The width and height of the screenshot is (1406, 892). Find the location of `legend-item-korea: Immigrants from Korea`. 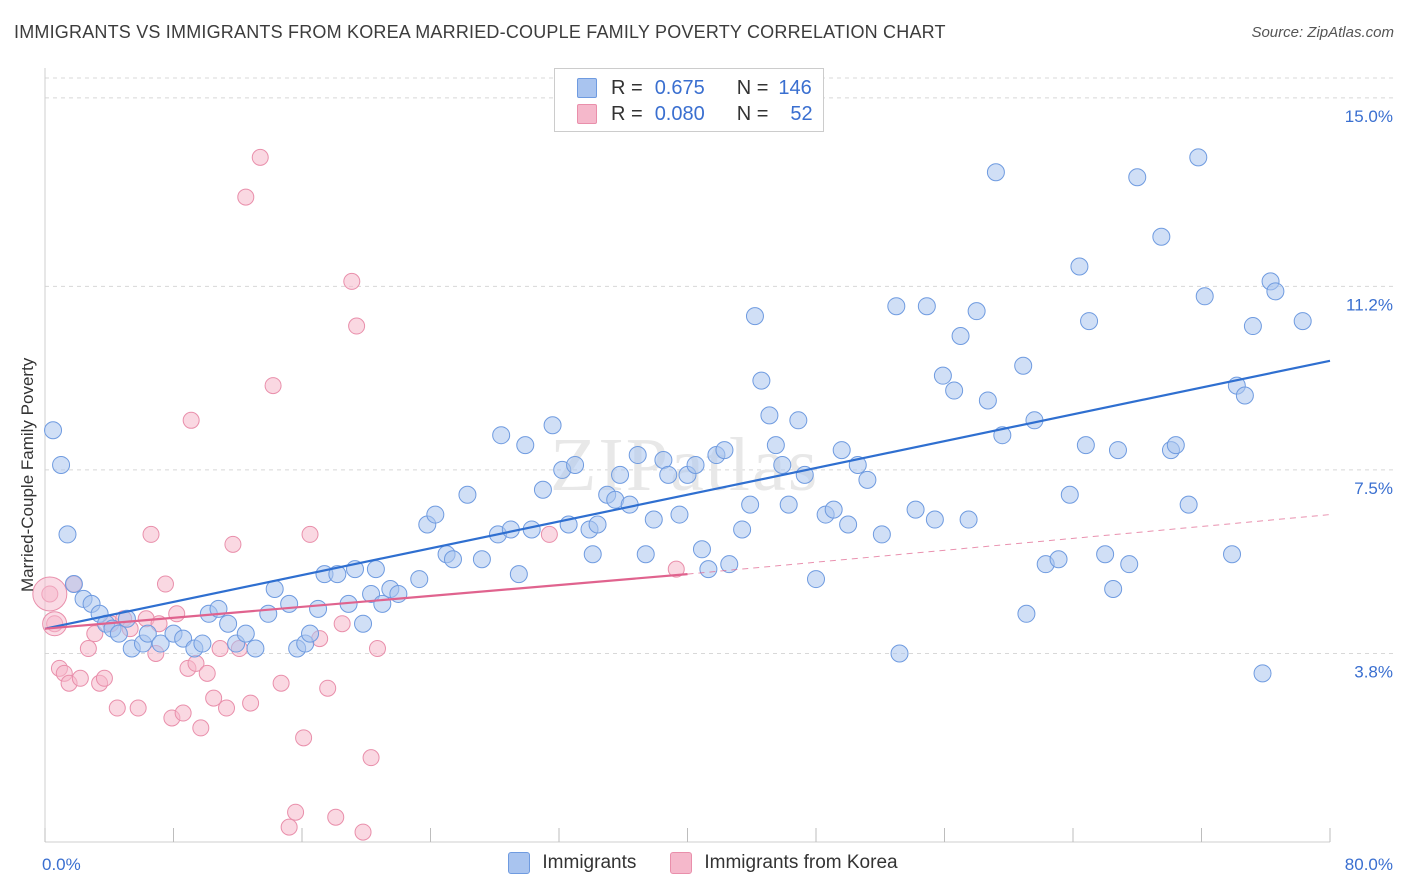

legend-item-korea: Immigrants from Korea is located at coordinates (784, 863).